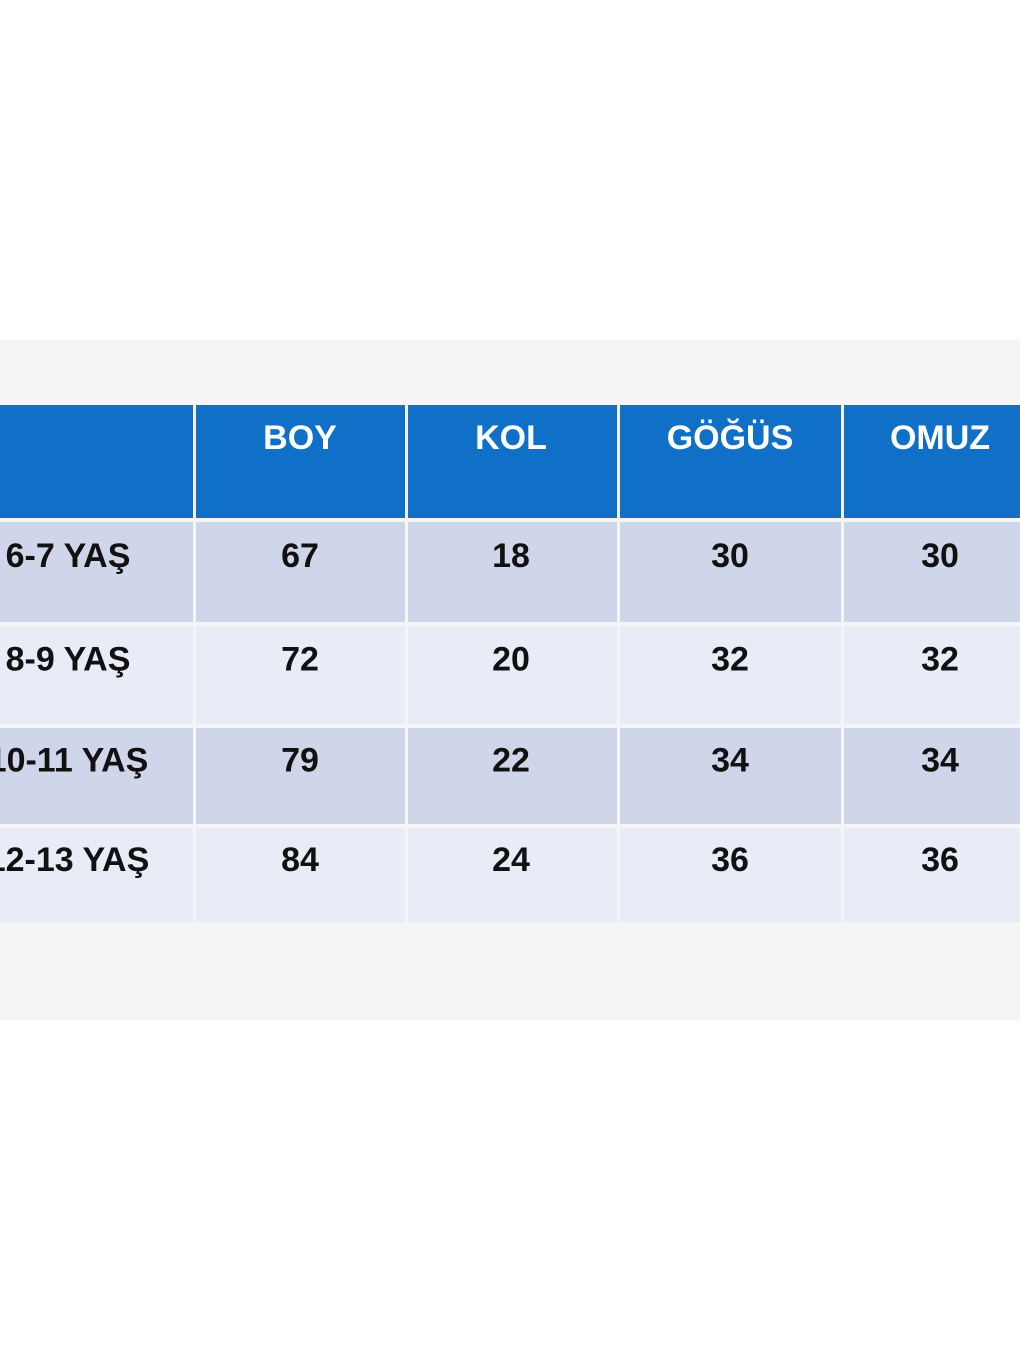  I want to click on cell-value: 20, so click(511, 659).